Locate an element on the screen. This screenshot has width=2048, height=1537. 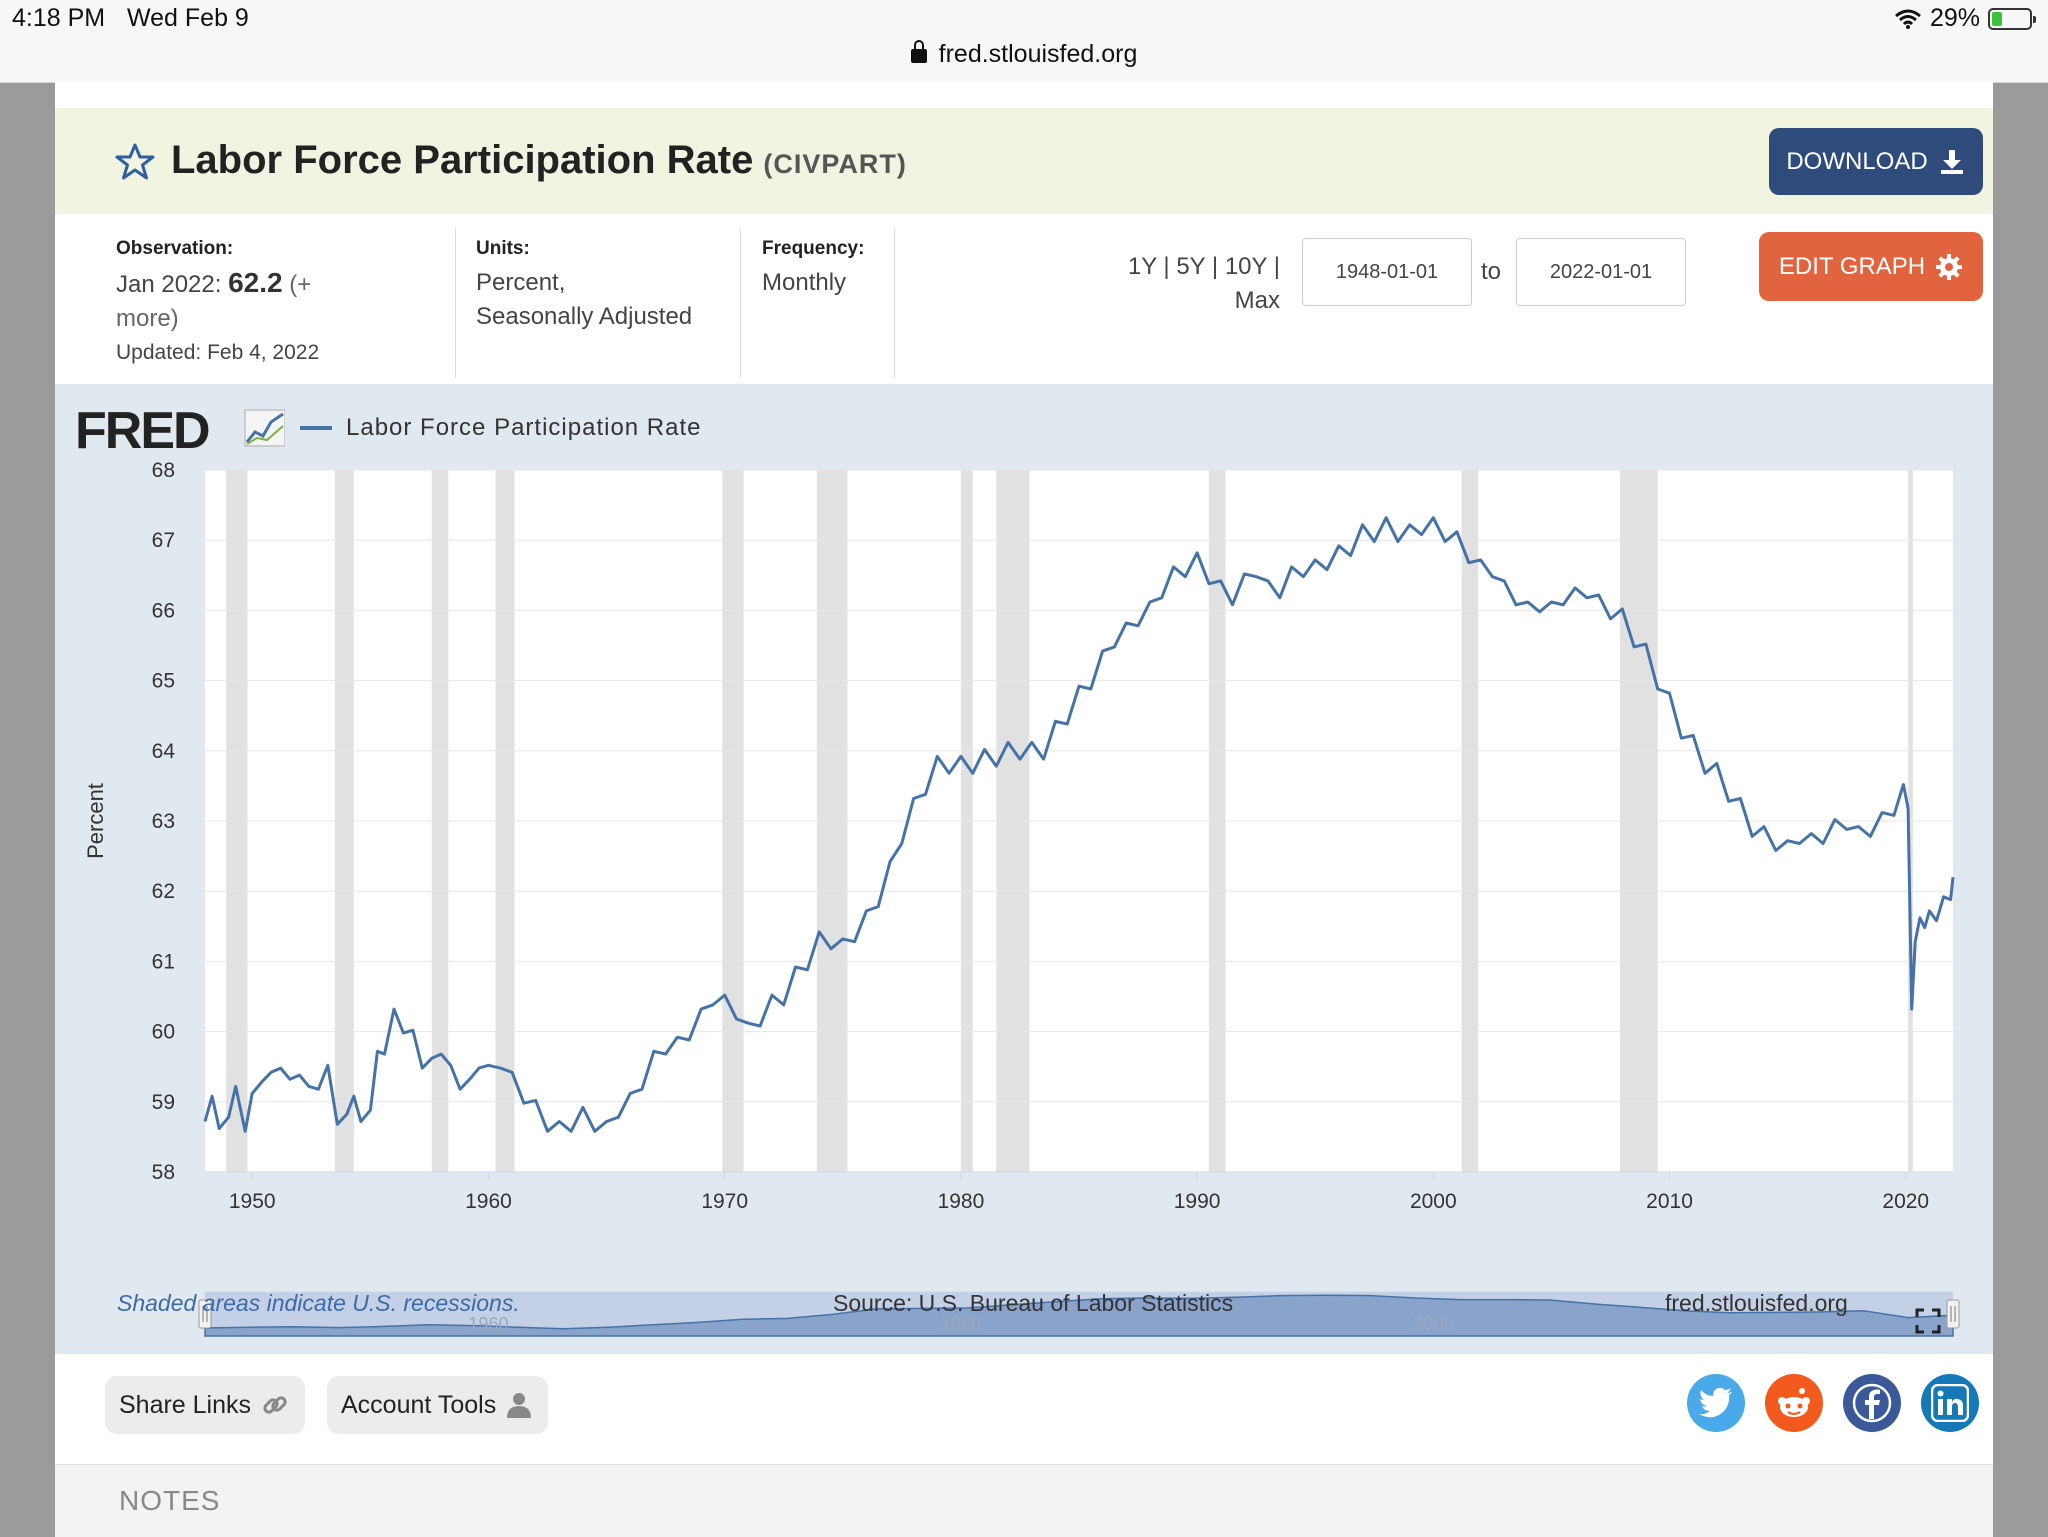
navigator-area is located at coordinates (1079, 1315).